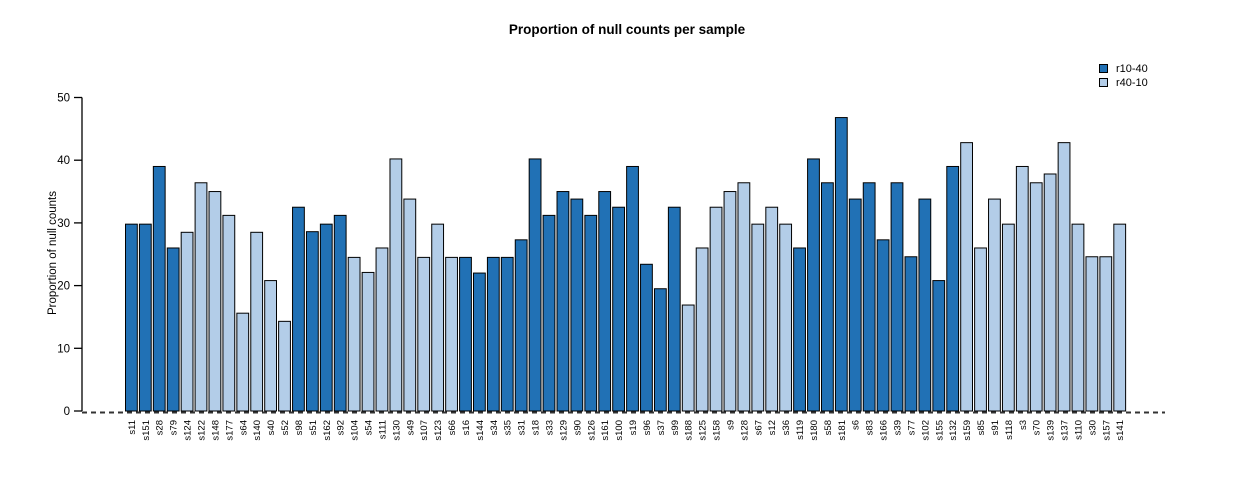 The width and height of the screenshot is (1238, 500). I want to click on x-tick-label: s79, so click(174, 427).